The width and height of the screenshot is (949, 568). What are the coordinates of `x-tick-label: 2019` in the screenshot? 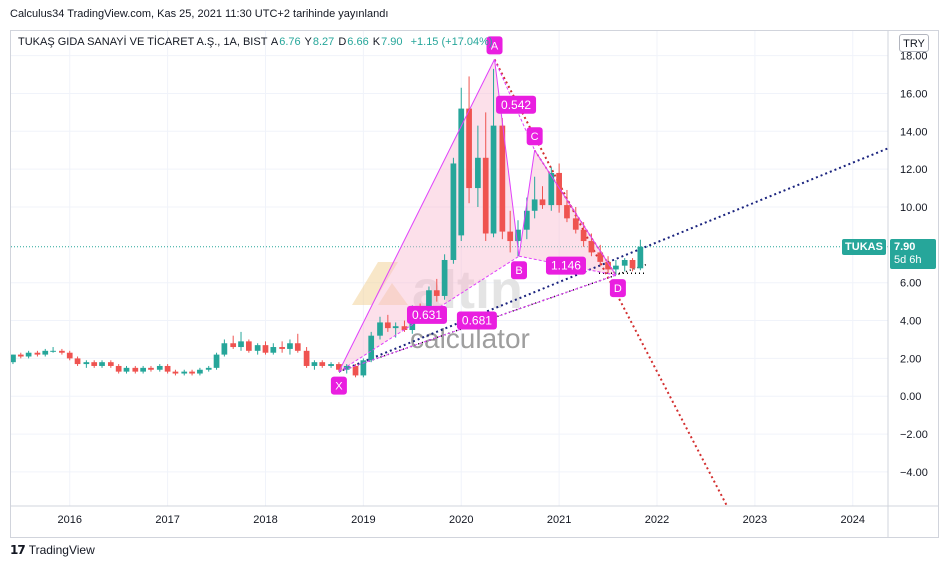 It's located at (363, 520).